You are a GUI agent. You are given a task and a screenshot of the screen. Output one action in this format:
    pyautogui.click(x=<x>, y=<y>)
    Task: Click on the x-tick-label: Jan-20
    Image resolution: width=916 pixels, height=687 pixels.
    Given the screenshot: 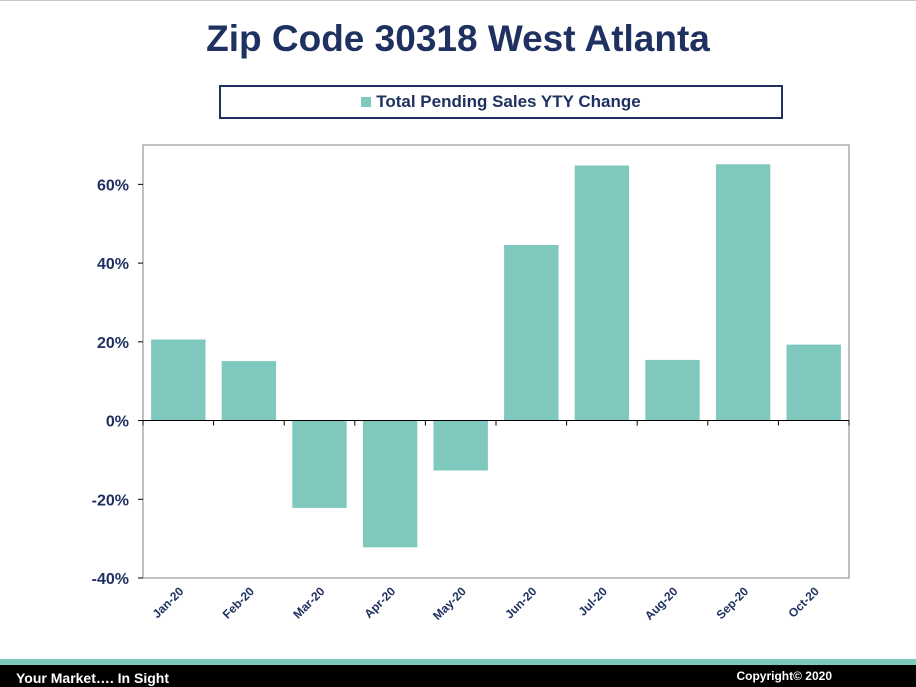 What is the action you would take?
    pyautogui.click(x=168, y=602)
    